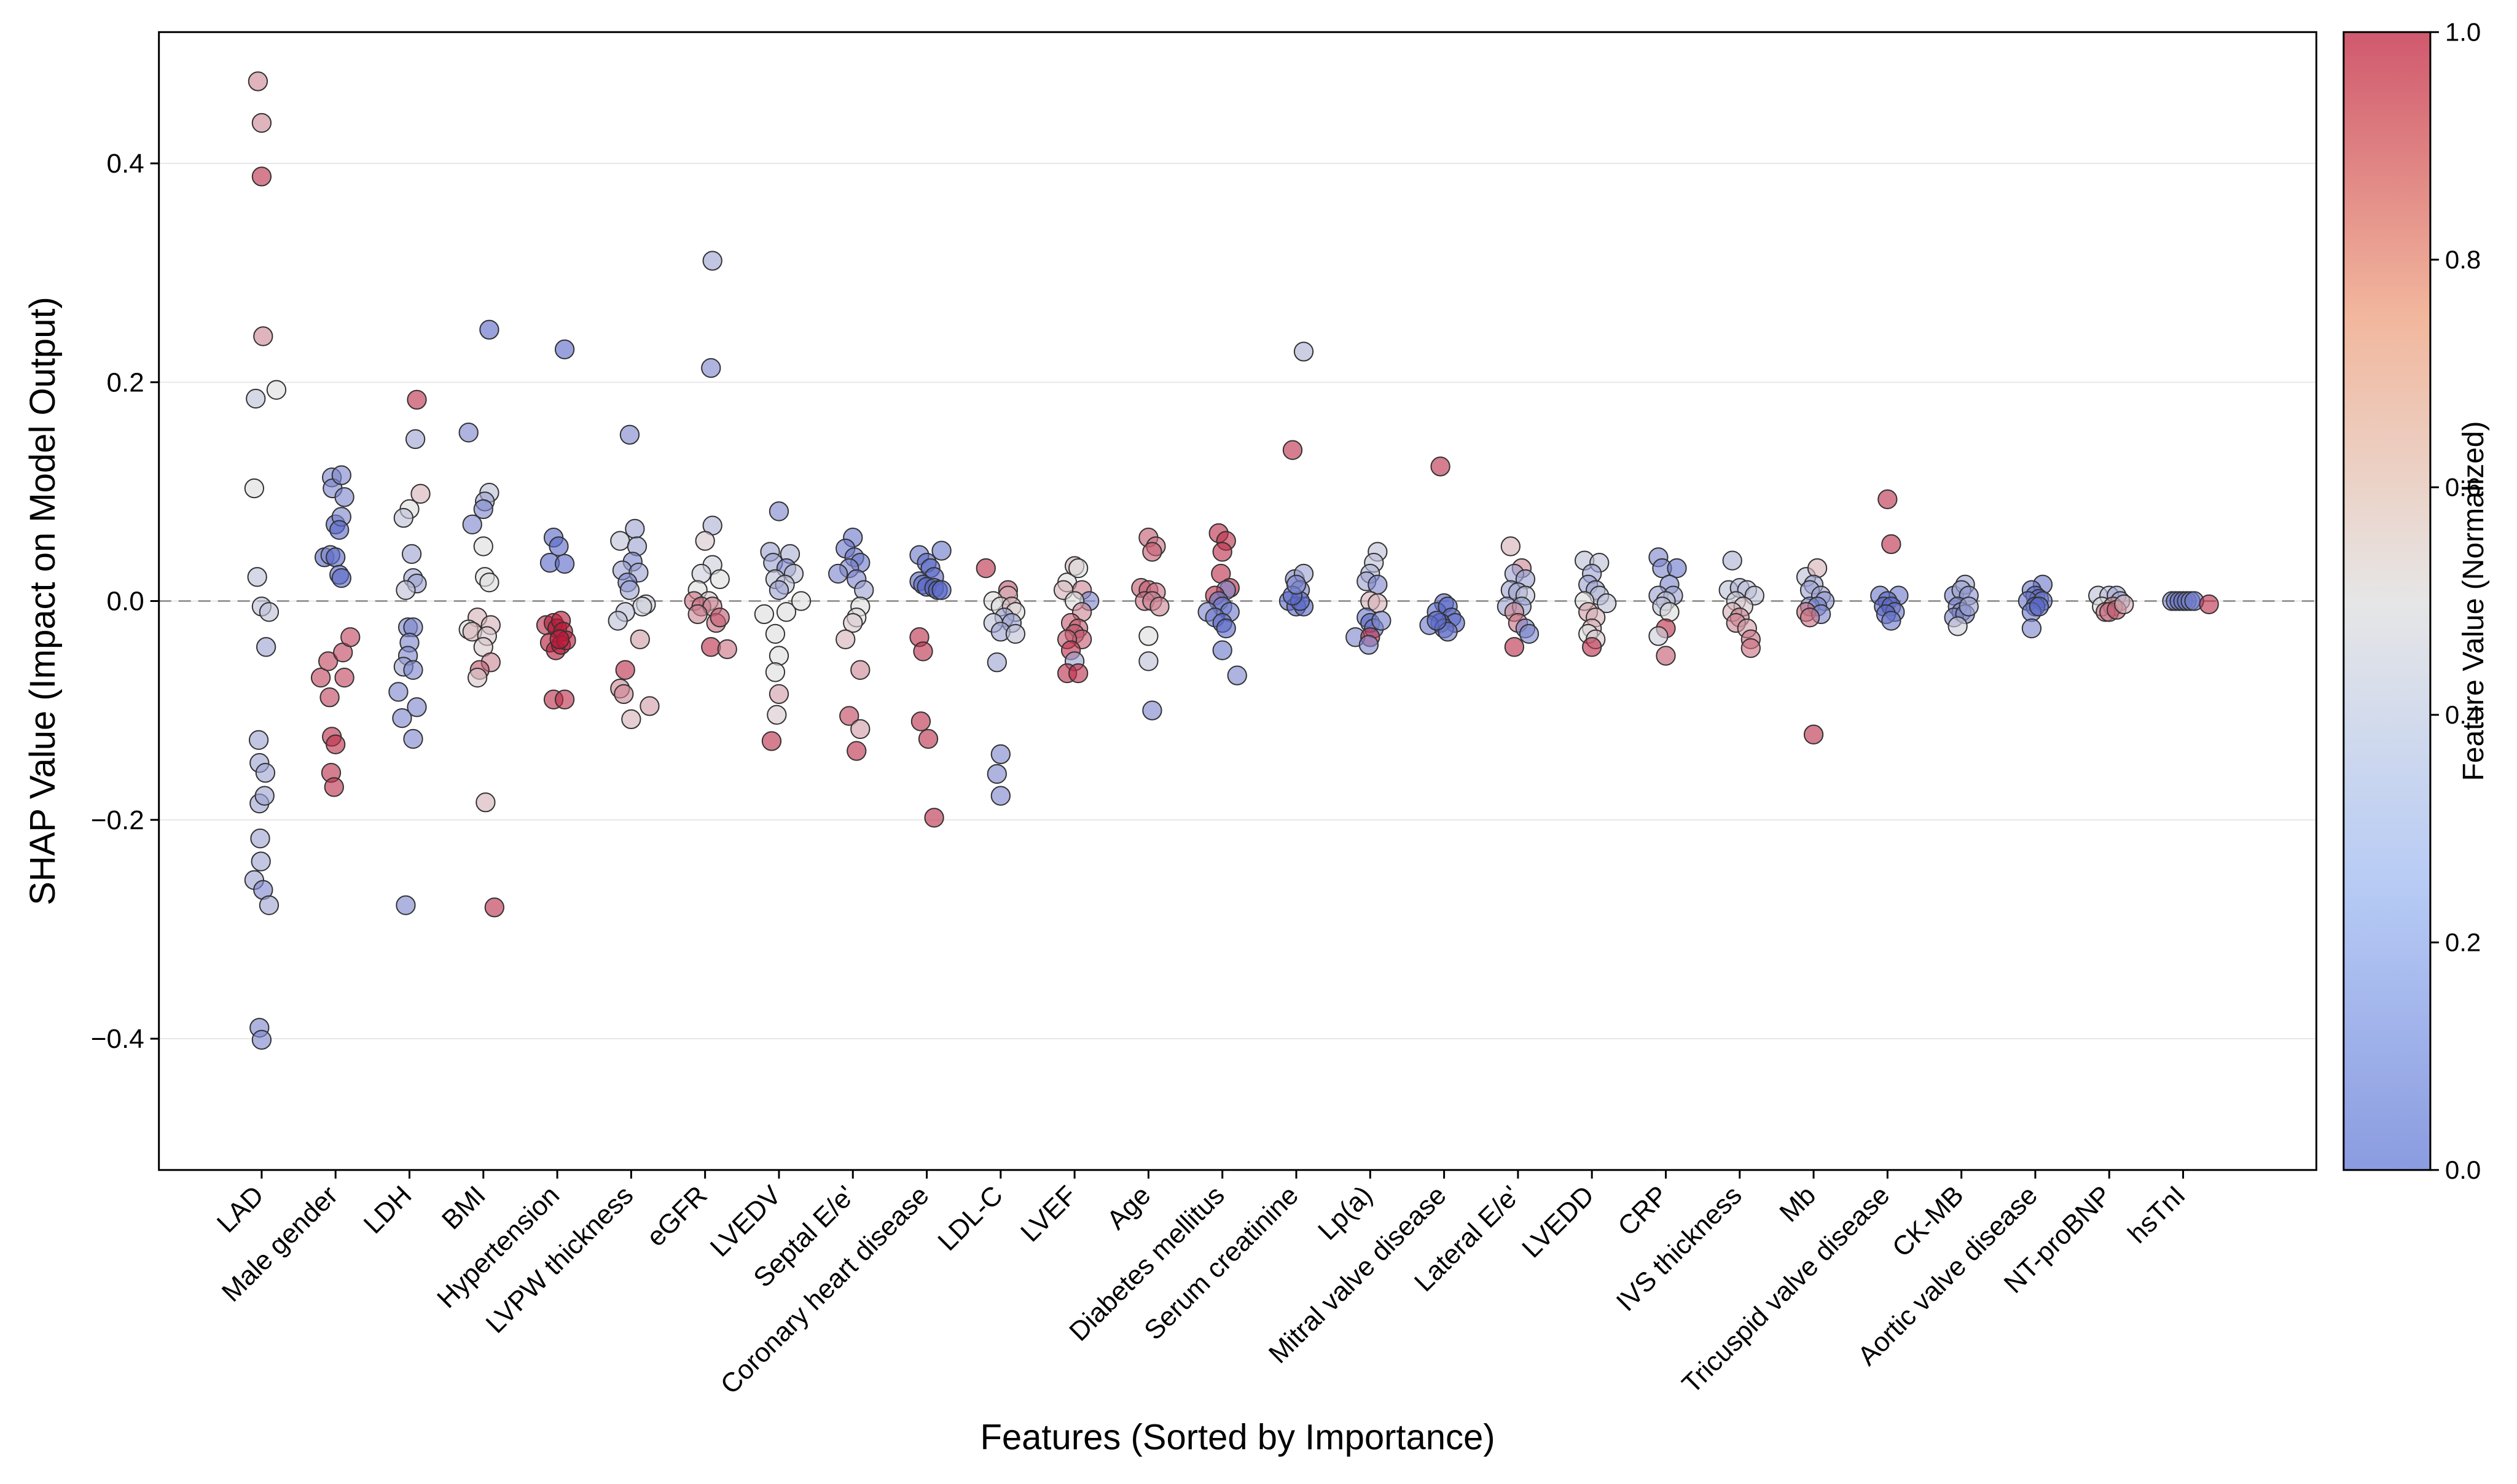 This screenshot has width=2517, height=1484. Describe the element at coordinates (118, 820) in the screenshot. I see `y-tick-label: −0.2` at that location.